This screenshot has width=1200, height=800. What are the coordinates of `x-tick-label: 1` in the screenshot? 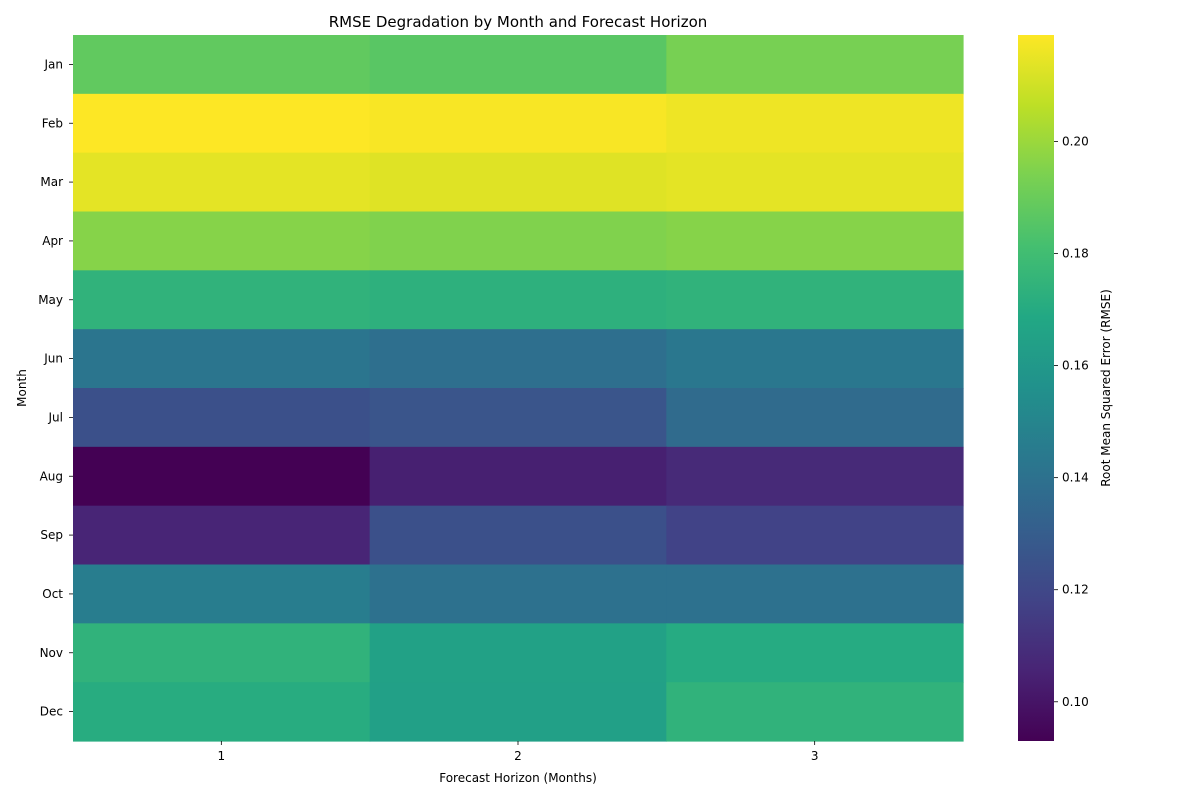 It's located at (222, 756).